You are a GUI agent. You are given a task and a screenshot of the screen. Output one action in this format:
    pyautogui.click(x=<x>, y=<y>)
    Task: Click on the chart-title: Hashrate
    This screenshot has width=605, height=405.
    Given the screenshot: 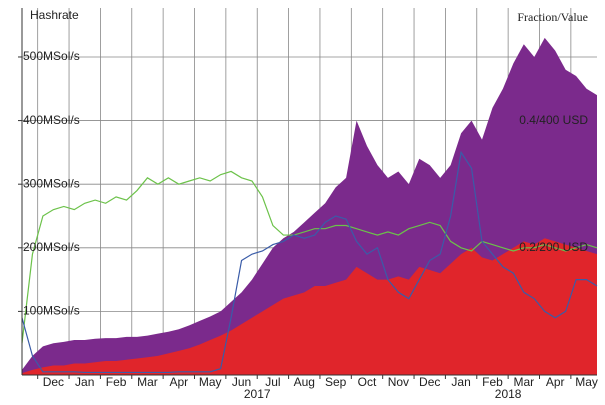 What is the action you would take?
    pyautogui.click(x=54, y=15)
    